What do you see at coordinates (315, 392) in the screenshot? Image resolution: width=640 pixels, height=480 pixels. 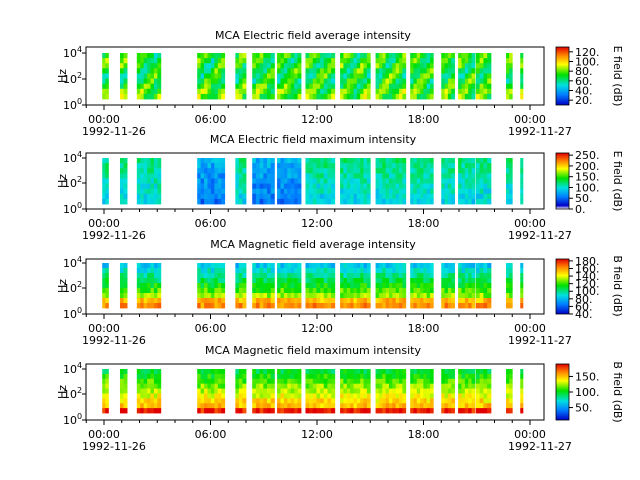 I see `plot-frame` at bounding box center [315, 392].